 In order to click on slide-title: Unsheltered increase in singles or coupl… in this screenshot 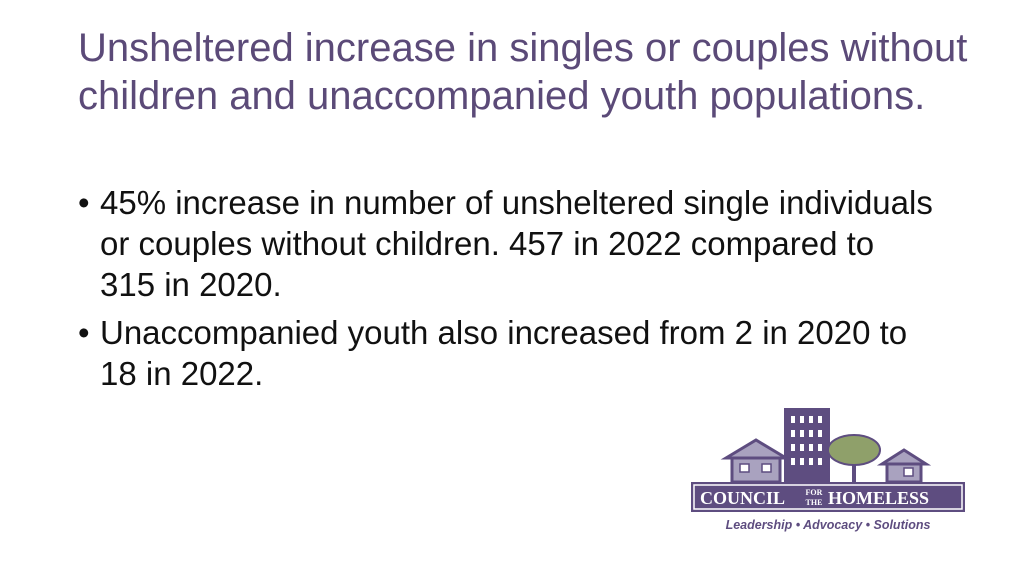, I will do `click(523, 72)`.